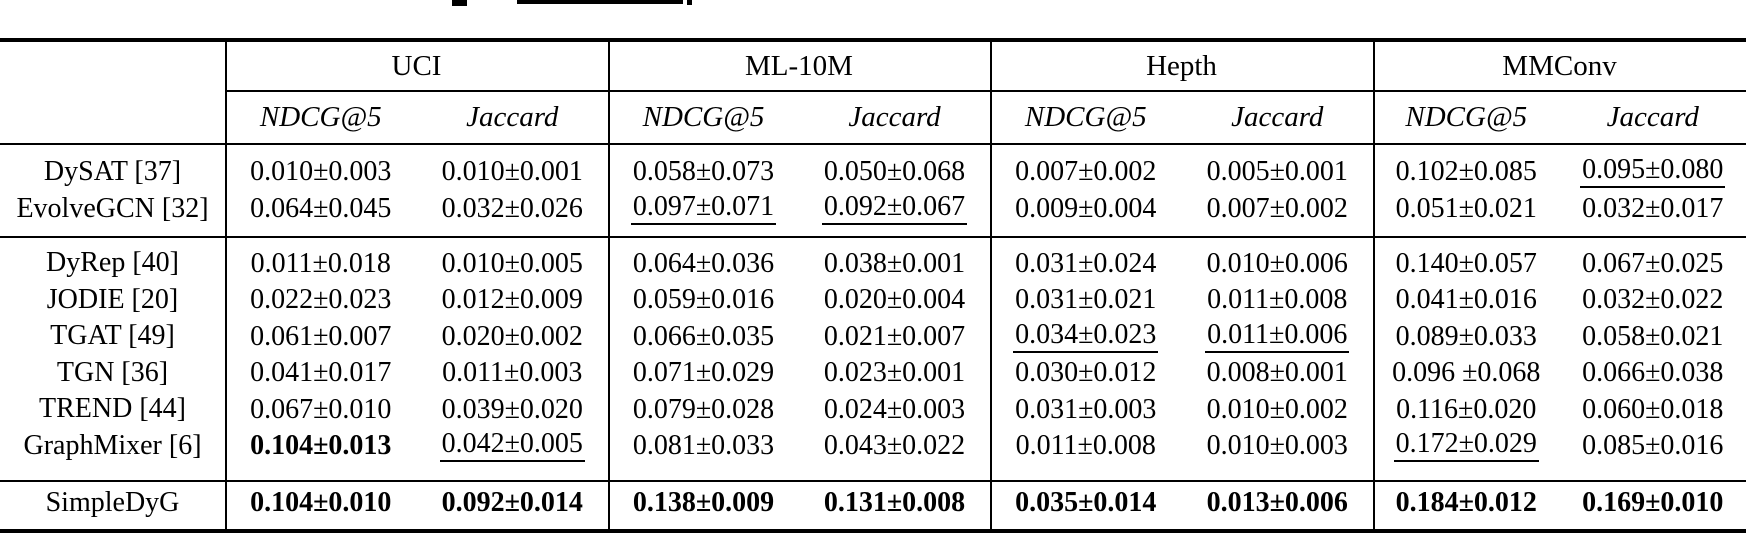 The height and width of the screenshot is (540, 1746). What do you see at coordinates (894, 171) in the screenshot?
I see `metric-value: 0.050±0.068` at bounding box center [894, 171].